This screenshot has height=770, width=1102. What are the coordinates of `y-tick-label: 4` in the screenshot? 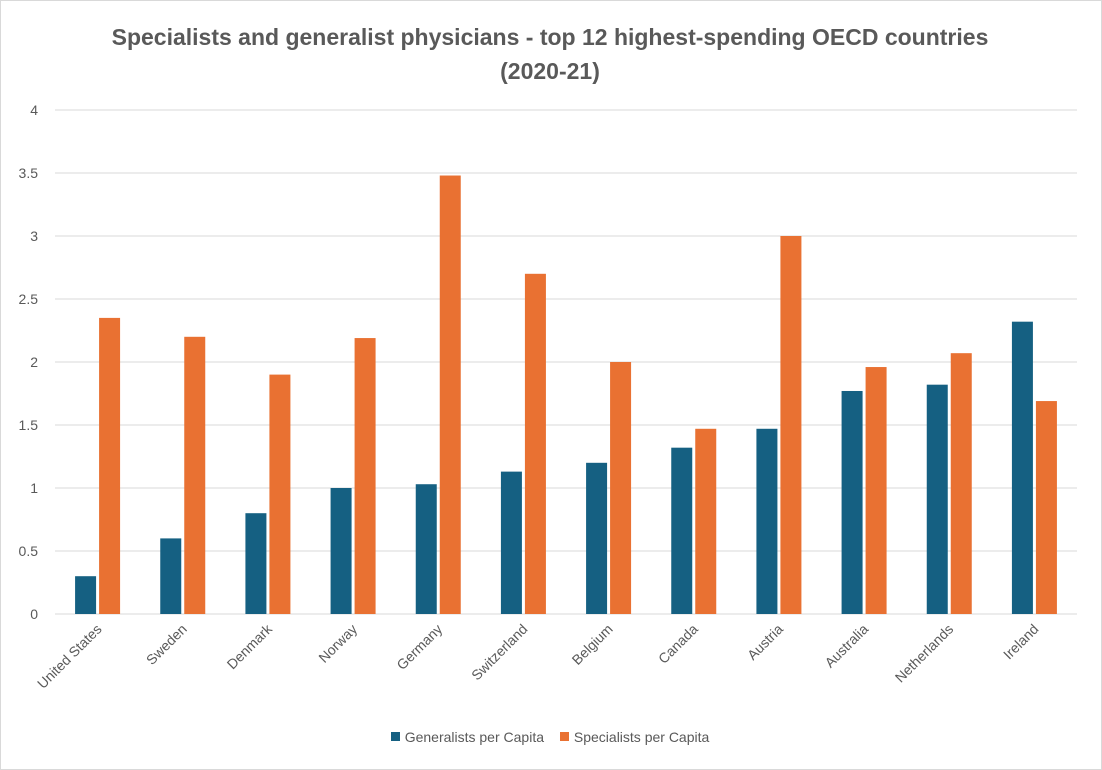 It's located at (34, 110).